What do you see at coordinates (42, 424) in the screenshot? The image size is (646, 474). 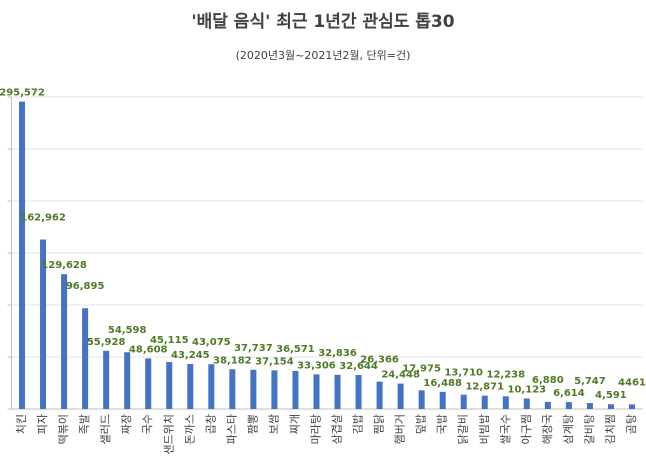 I see `x-tick-label: 피자` at bounding box center [42, 424].